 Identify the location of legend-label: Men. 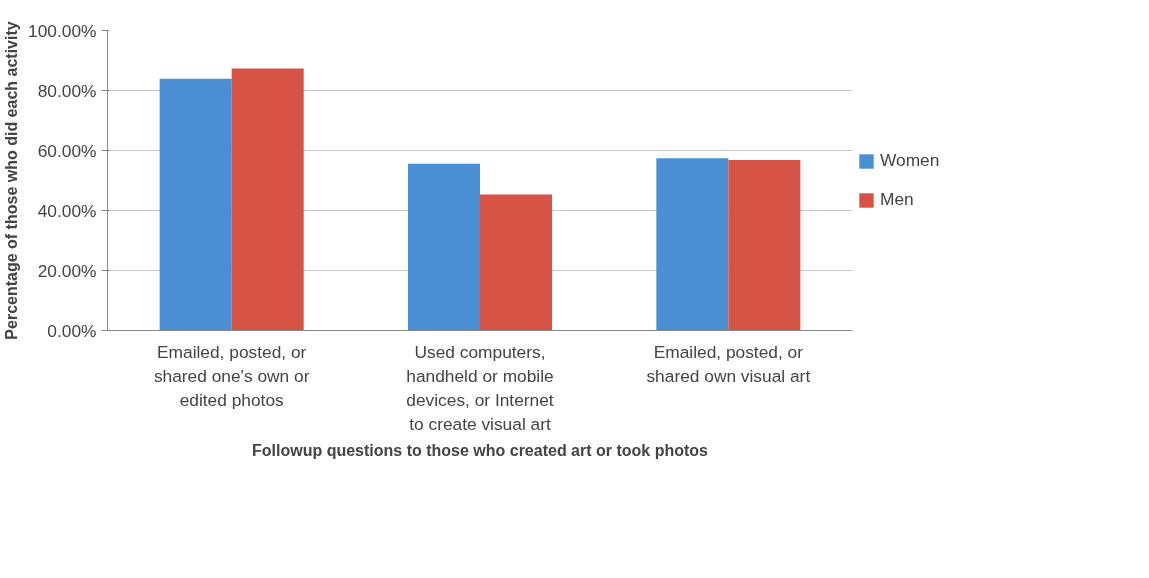
(897, 199).